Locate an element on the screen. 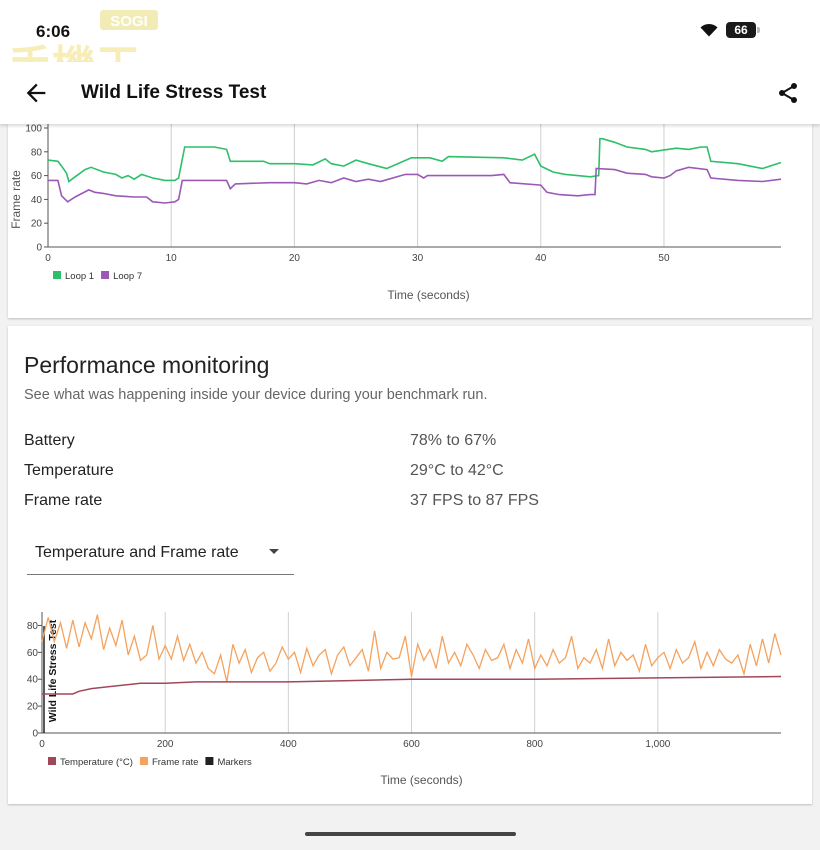 The height and width of the screenshot is (850, 820). x-tick-label: 200 is located at coordinates (165, 744).